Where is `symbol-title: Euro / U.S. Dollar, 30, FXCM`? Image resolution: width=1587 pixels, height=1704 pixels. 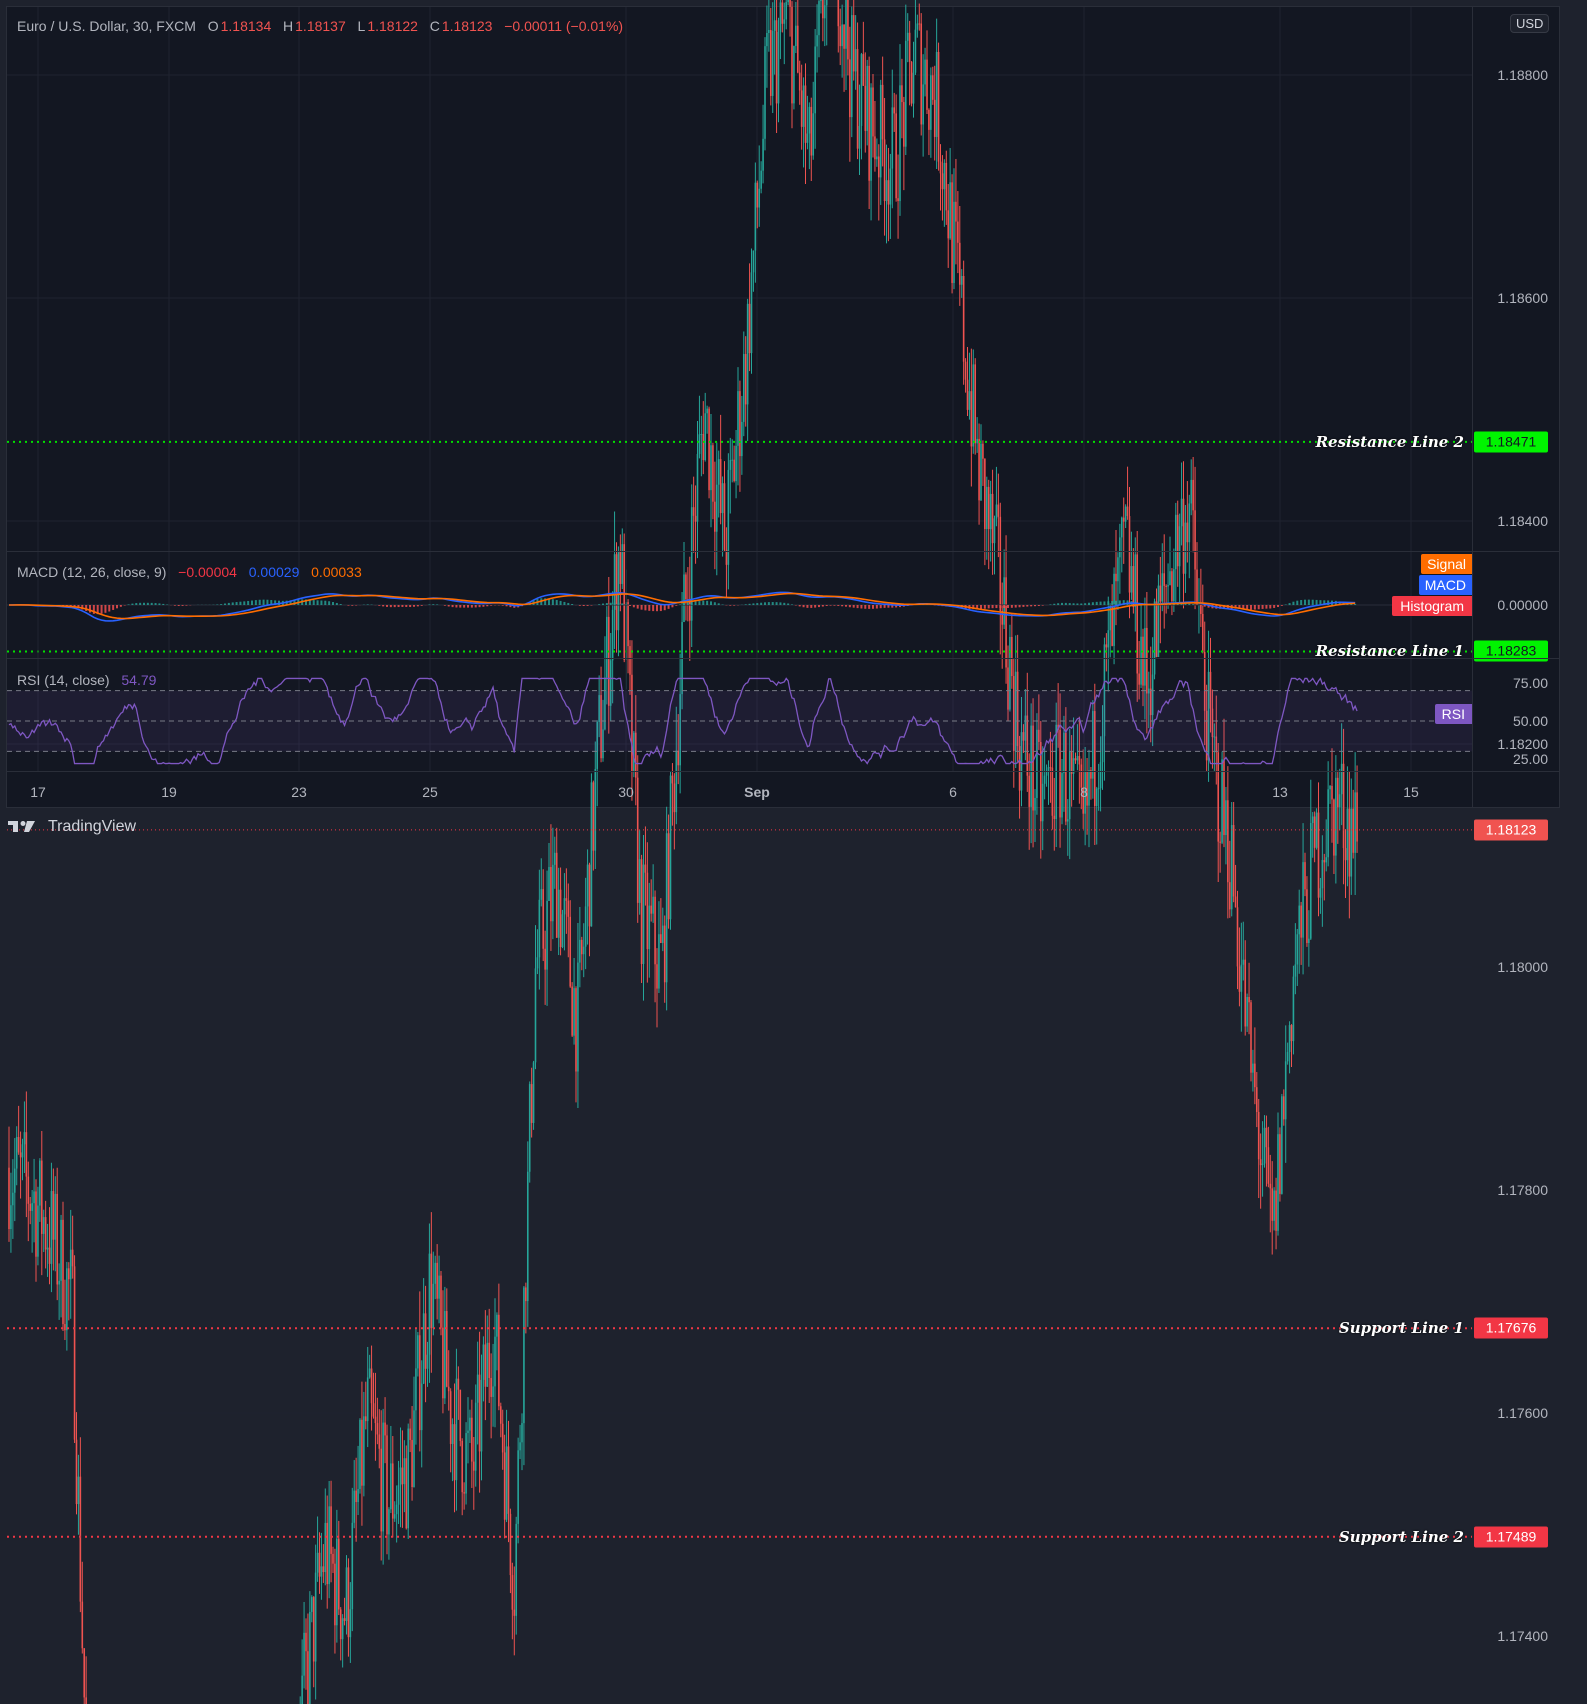 symbol-title: Euro / U.S. Dollar, 30, FXCM is located at coordinates (106, 26).